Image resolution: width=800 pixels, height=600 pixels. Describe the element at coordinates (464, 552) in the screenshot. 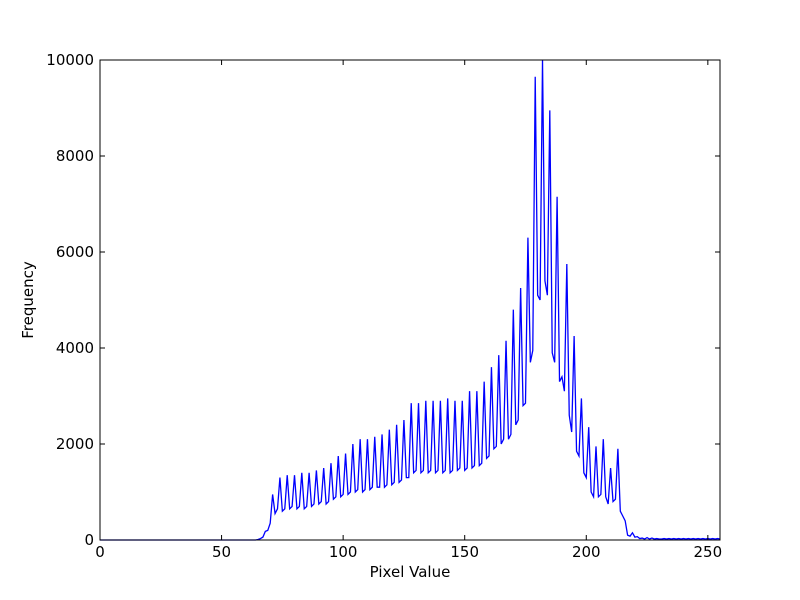

I see `x-tick-label: 150` at that location.